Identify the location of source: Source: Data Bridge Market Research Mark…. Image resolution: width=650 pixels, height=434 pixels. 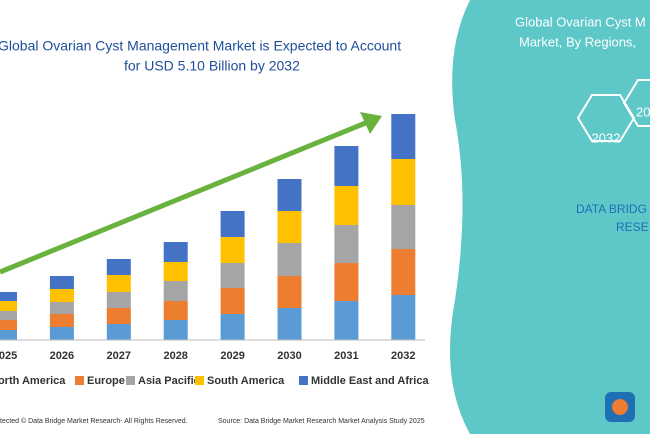
(321, 421).